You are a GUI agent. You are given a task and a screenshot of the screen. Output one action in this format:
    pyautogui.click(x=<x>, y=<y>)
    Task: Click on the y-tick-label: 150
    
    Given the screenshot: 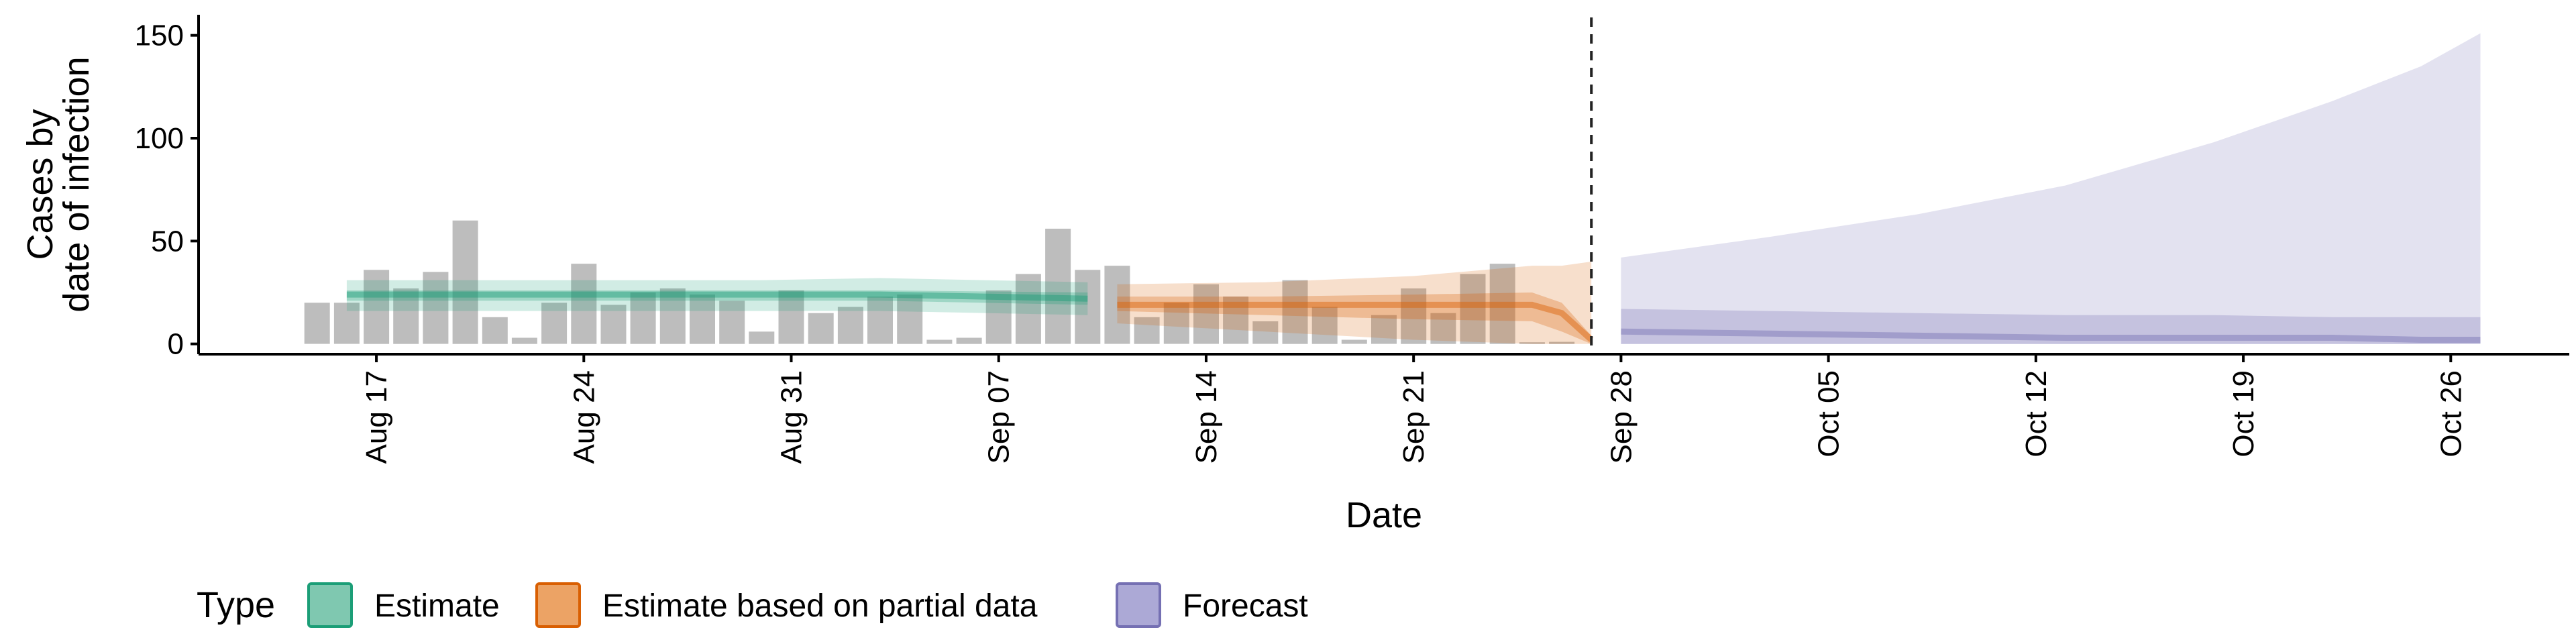 What is the action you would take?
    pyautogui.click(x=159, y=35)
    